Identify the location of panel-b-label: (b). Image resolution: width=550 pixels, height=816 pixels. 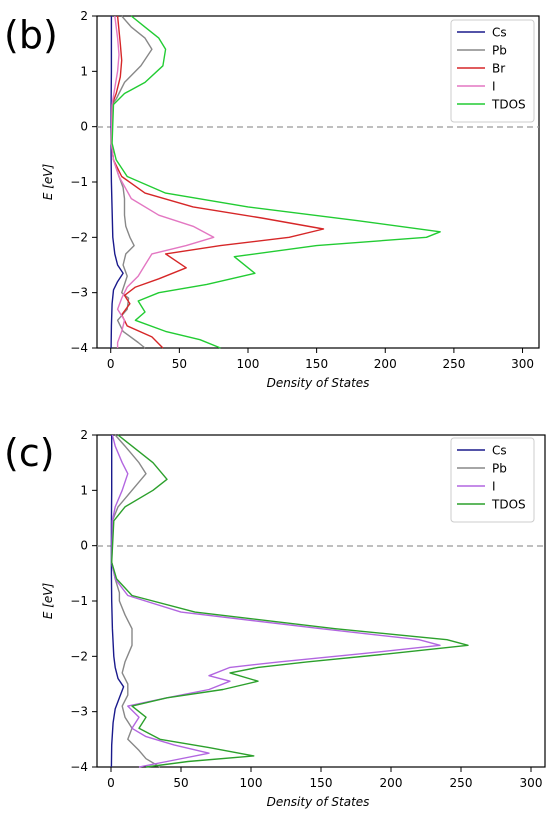
(31, 35).